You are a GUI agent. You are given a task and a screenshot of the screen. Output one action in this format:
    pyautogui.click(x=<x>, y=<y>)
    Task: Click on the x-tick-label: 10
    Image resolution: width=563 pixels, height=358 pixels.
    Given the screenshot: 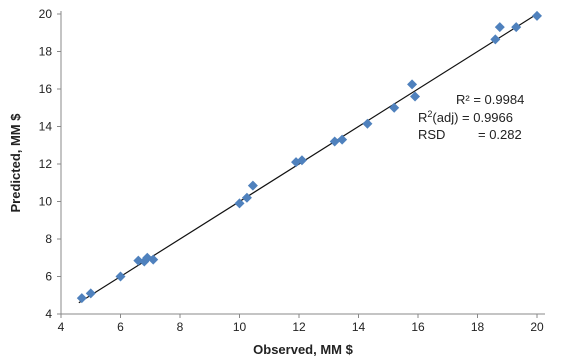 What is the action you would take?
    pyautogui.click(x=240, y=327)
    